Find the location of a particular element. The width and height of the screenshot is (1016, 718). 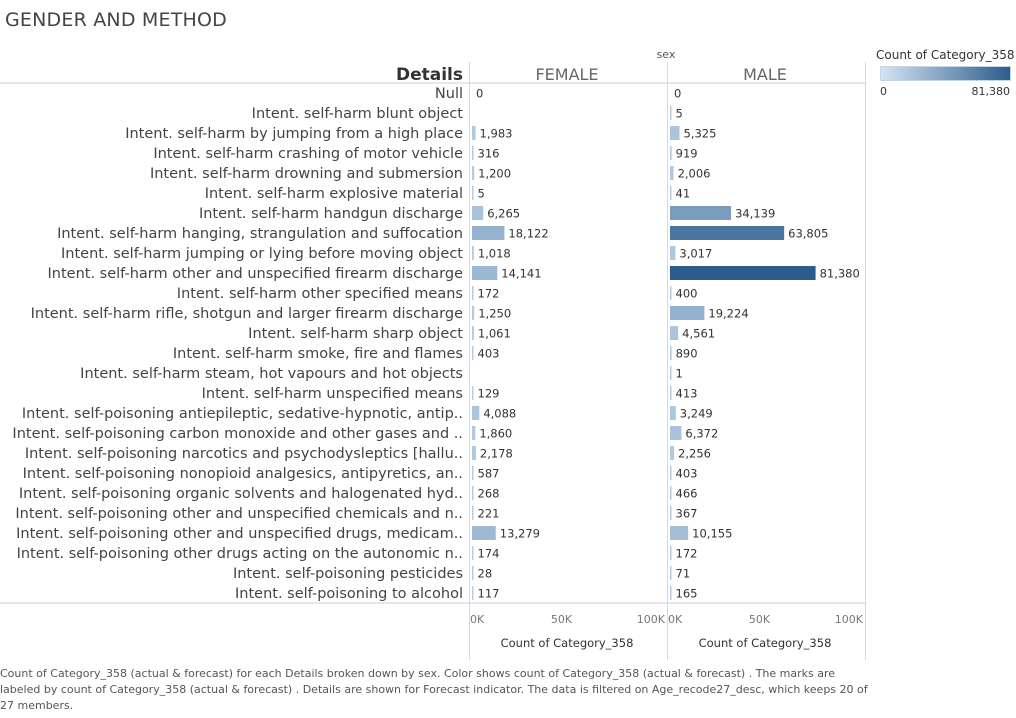

data-label-female: 221 is located at coordinates (489, 514).